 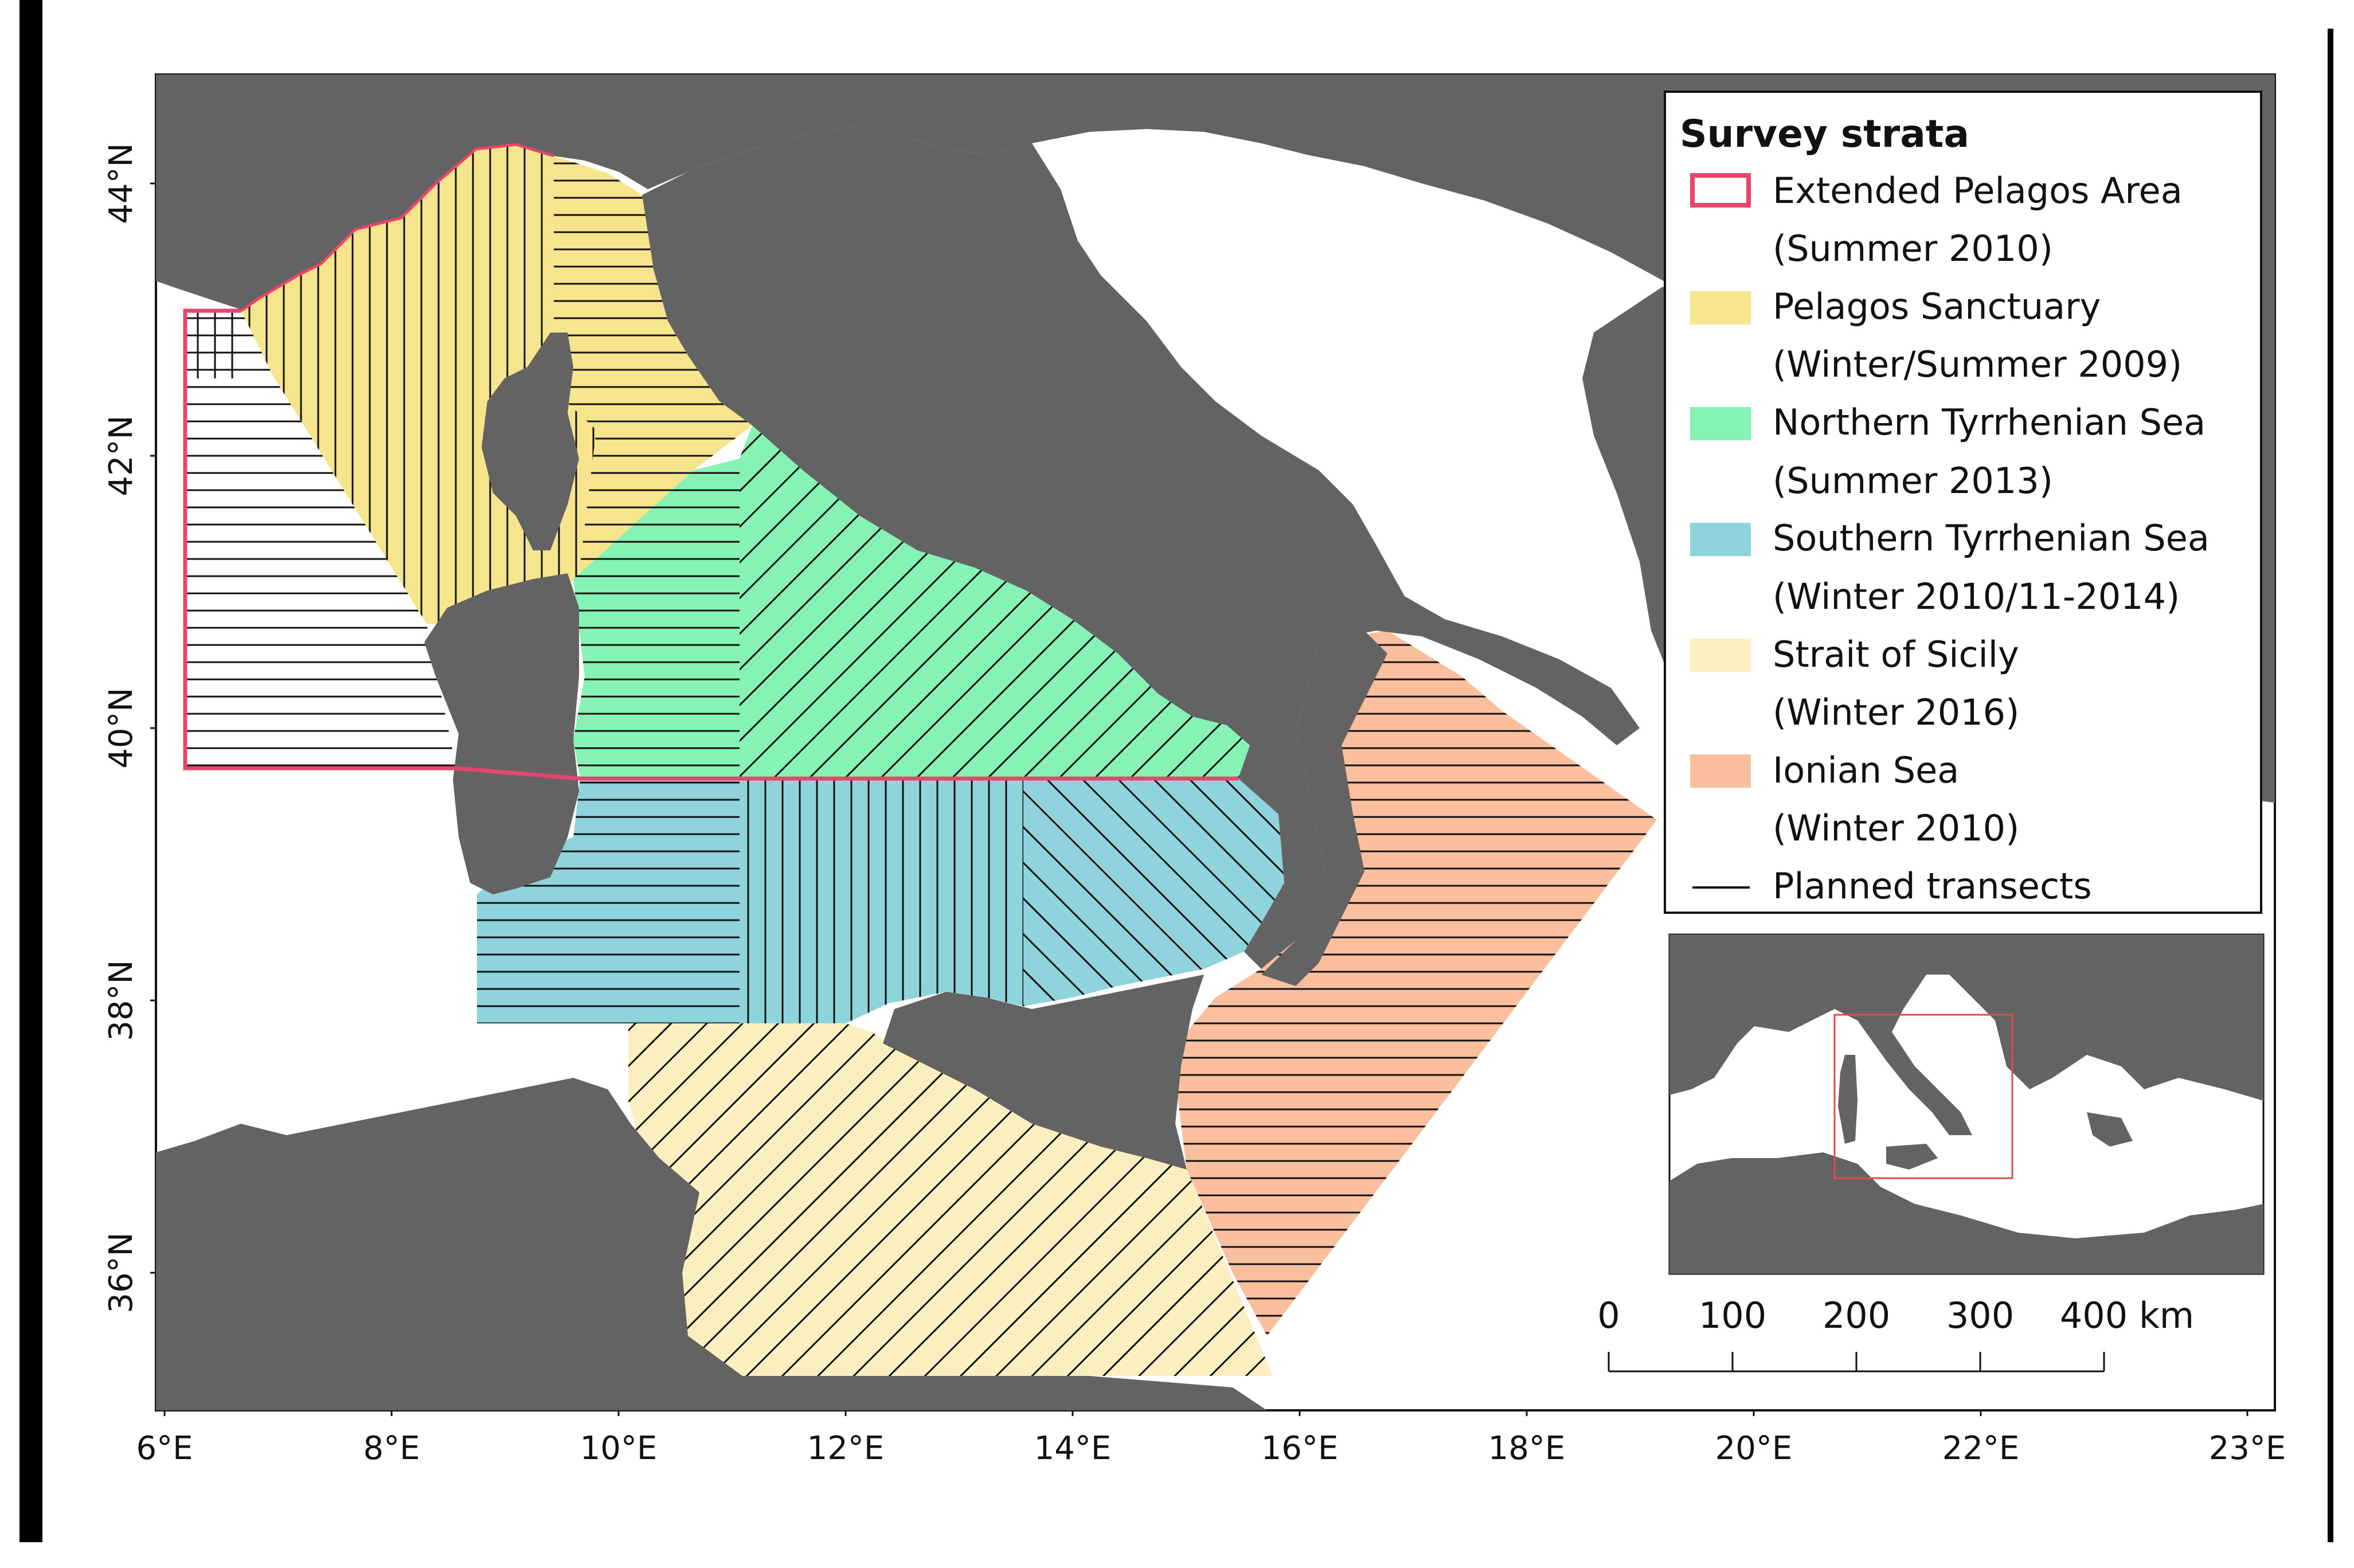 I want to click on land-calabria, so click(x=1324, y=809).